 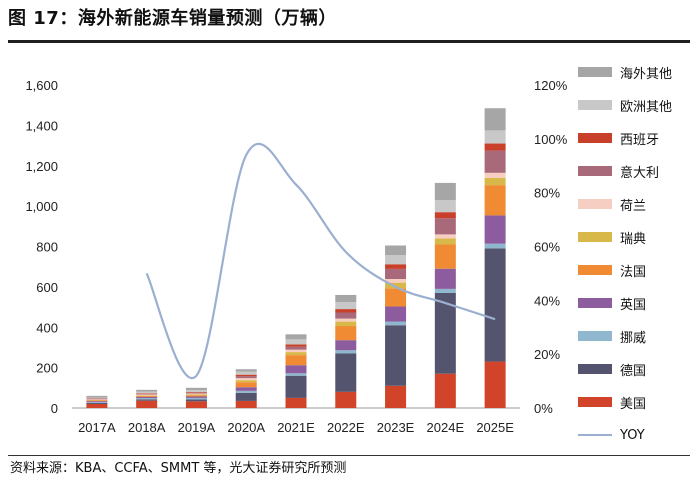 What do you see at coordinates (551, 139) in the screenshot?
I see `y2-tick-label: 100%` at bounding box center [551, 139].